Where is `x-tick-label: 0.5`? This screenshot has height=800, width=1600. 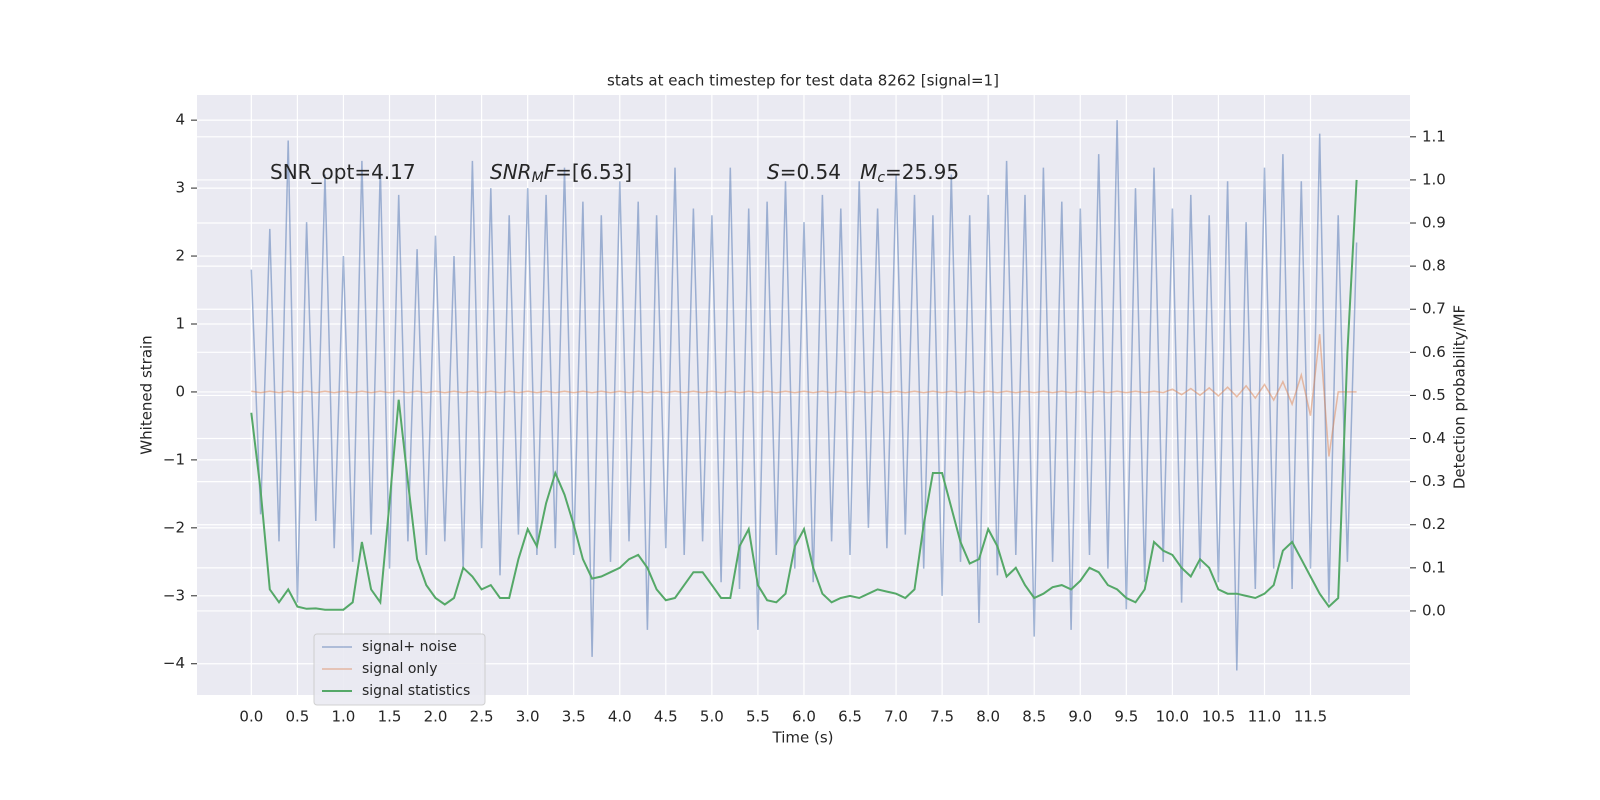 x-tick-label: 0.5 is located at coordinates (297, 717).